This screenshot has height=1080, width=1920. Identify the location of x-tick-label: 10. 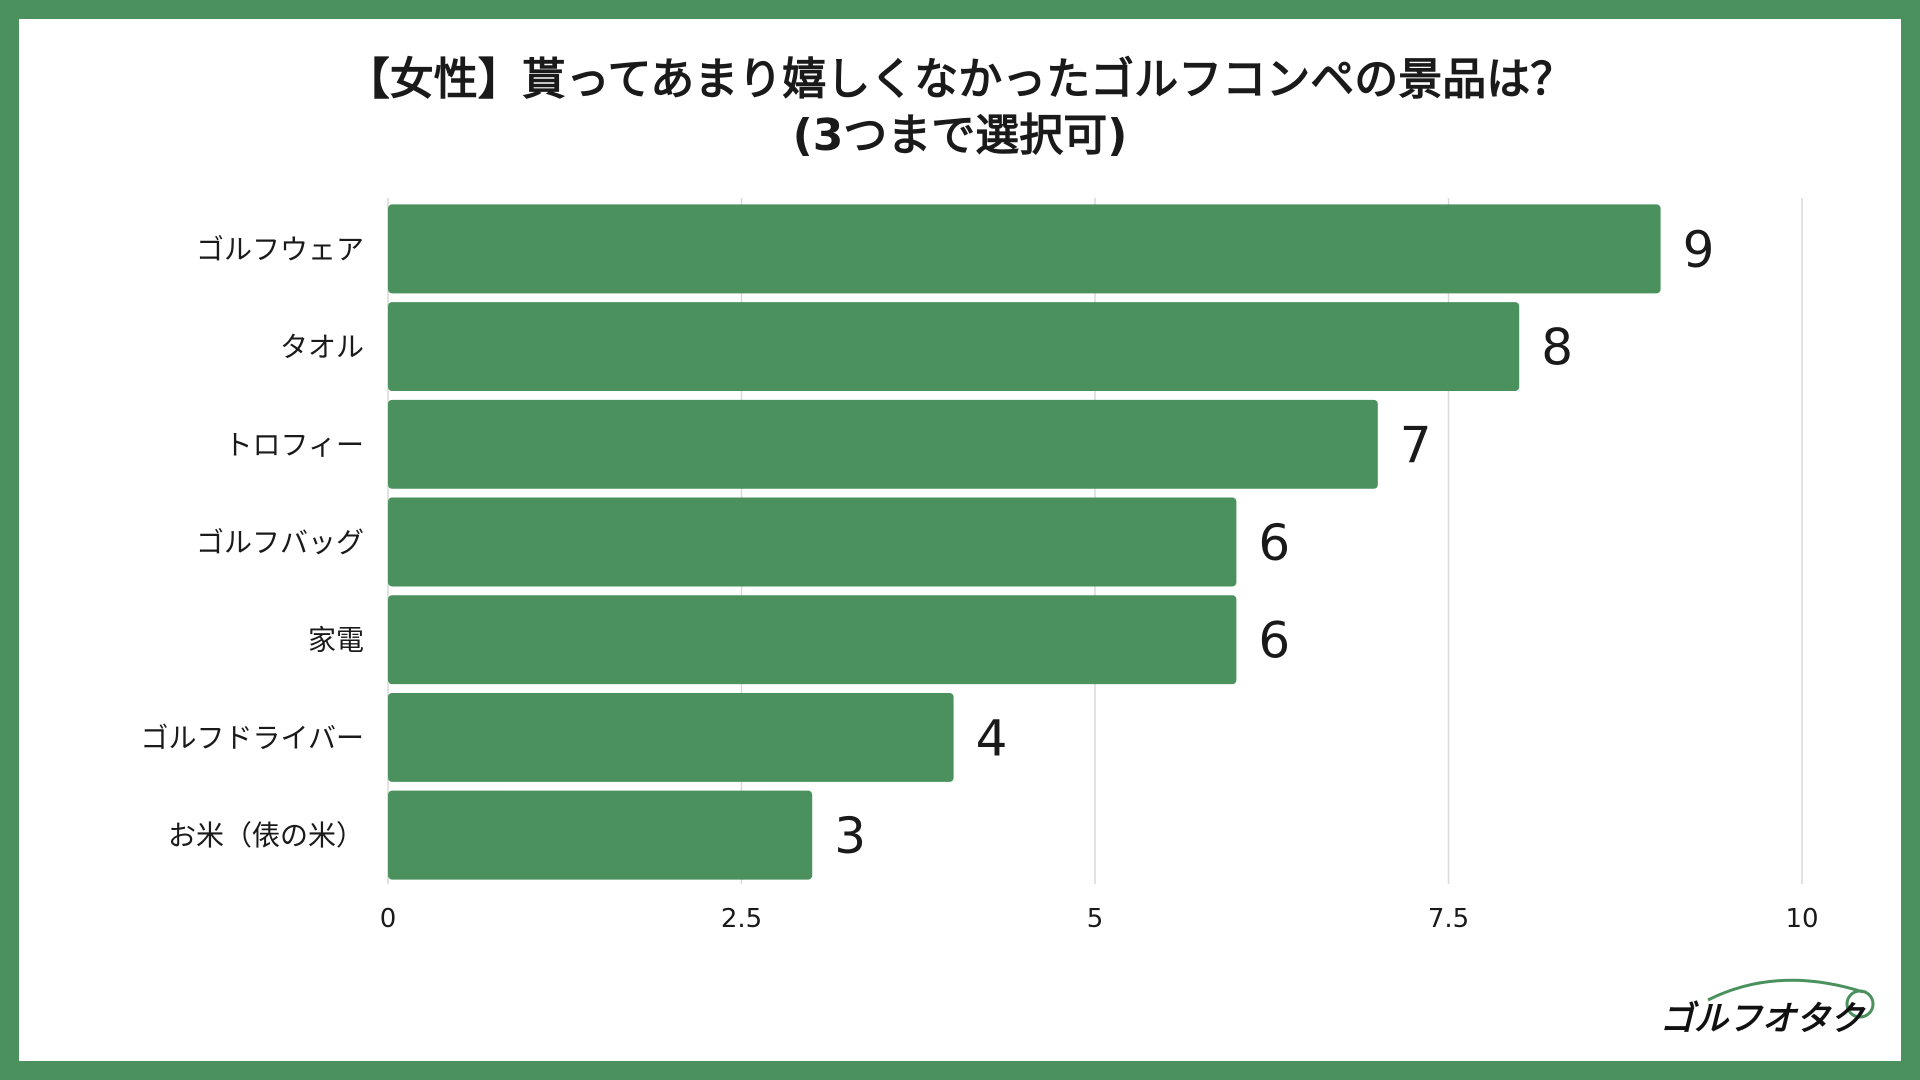
(1801, 919).